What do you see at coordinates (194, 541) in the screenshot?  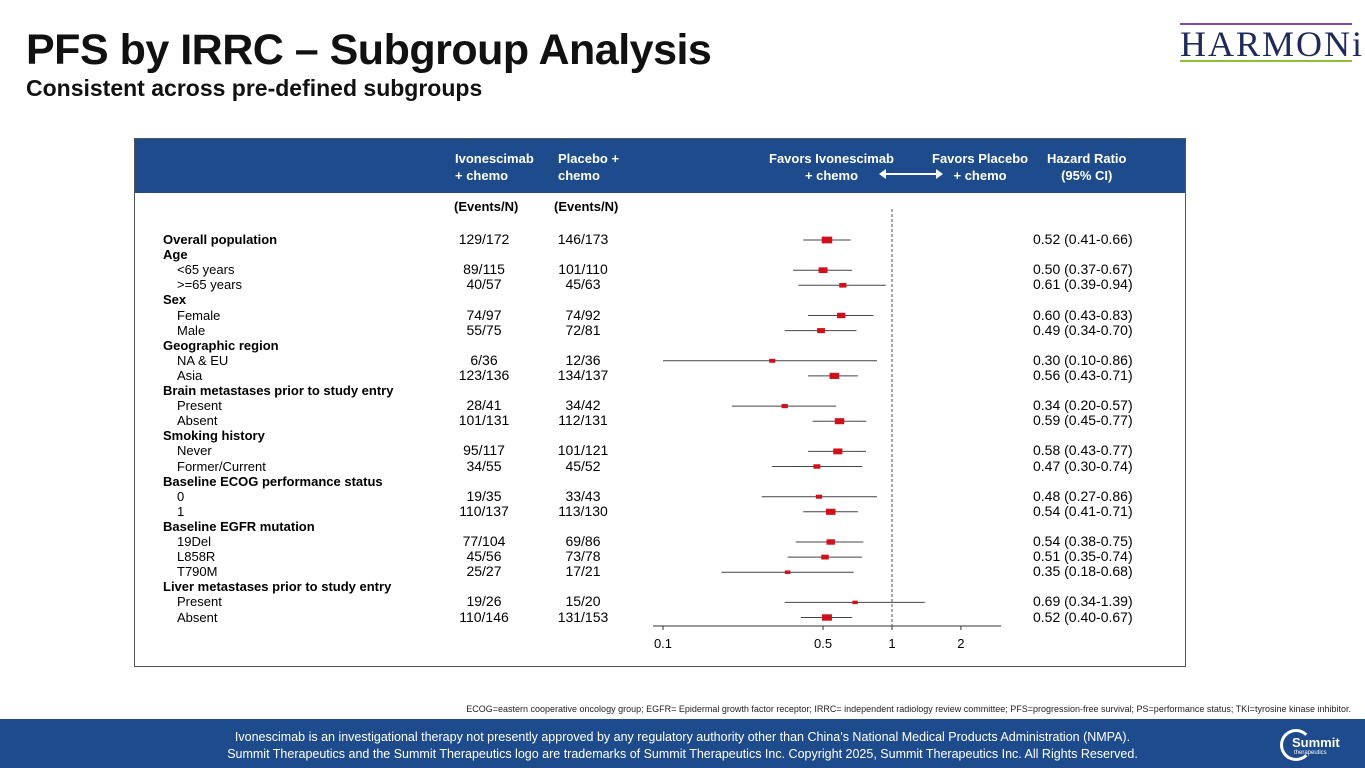 I see `subgroup-label: 19Del` at bounding box center [194, 541].